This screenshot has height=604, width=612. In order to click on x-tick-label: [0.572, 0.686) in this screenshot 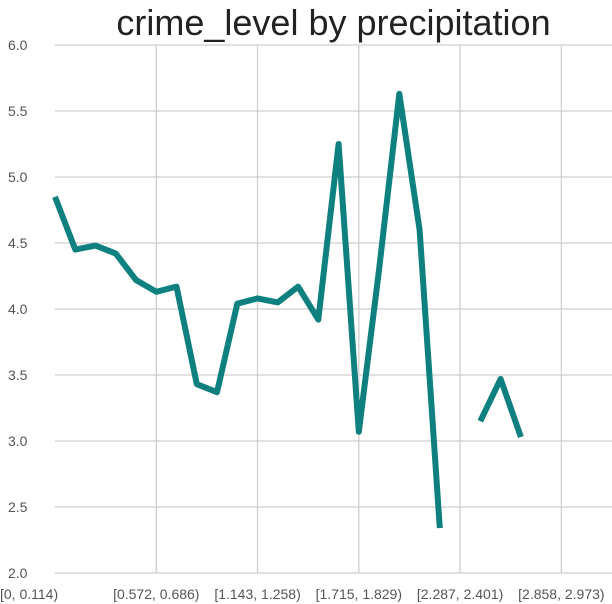, I will do `click(156, 594)`.